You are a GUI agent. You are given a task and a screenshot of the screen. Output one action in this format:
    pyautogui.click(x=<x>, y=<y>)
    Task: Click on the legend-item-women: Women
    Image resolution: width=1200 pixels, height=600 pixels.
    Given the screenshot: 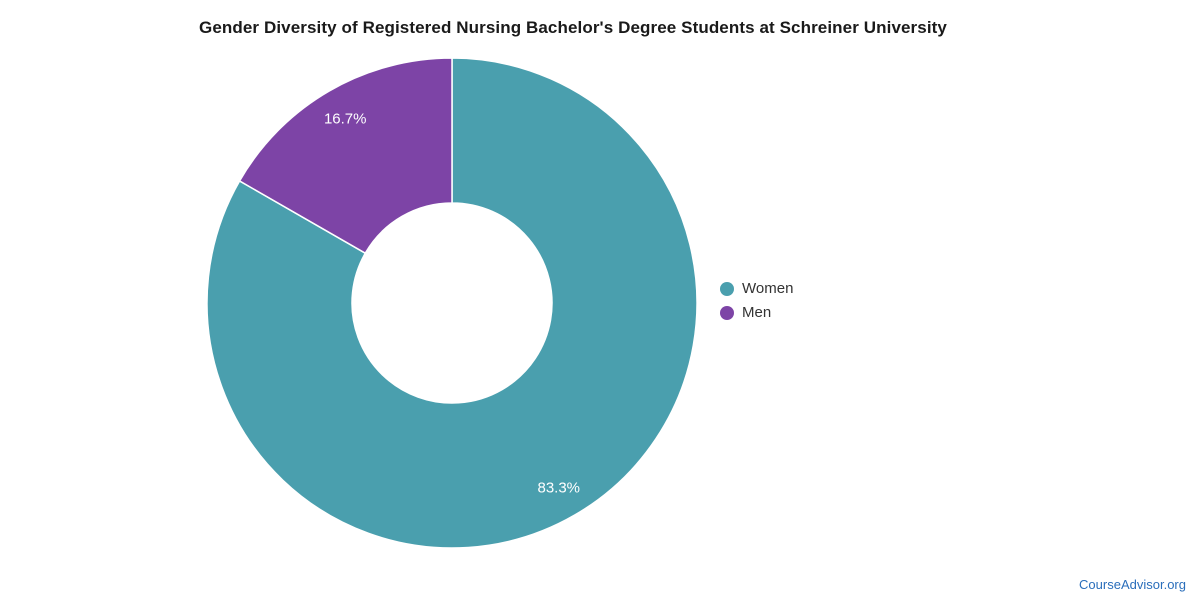 What is the action you would take?
    pyautogui.click(x=756, y=288)
    